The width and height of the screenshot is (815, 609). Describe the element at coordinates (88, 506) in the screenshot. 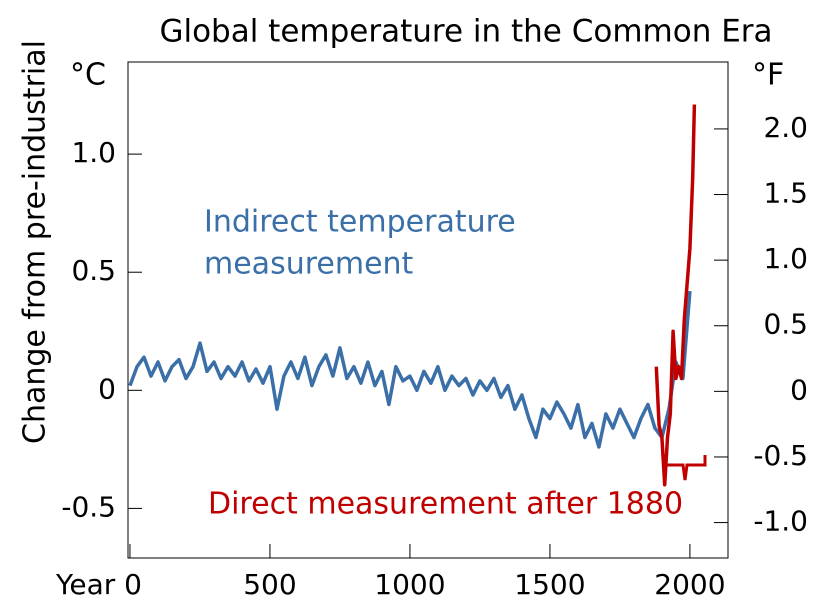

I see `y-tick-label: -0.5` at that location.